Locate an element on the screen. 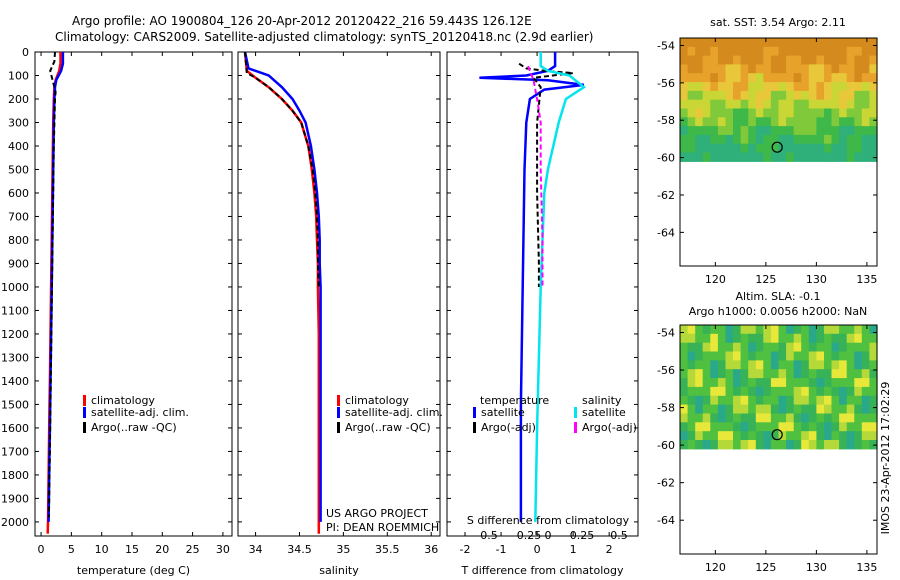  y-tick-label: 1700 is located at coordinates (15, 451).